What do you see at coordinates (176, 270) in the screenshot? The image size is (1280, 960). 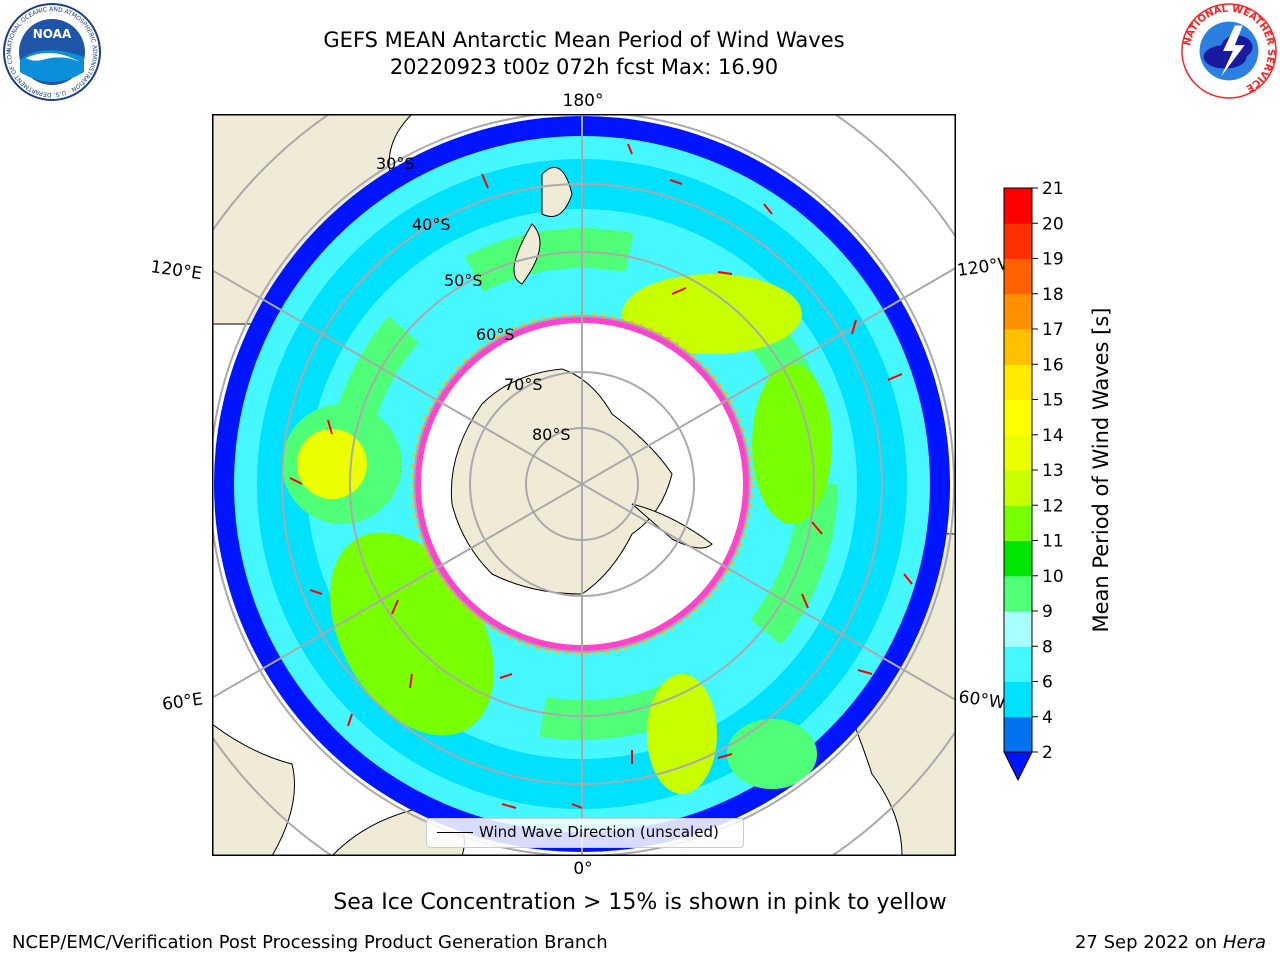 I see `lon-label-120e: 120°E` at bounding box center [176, 270].